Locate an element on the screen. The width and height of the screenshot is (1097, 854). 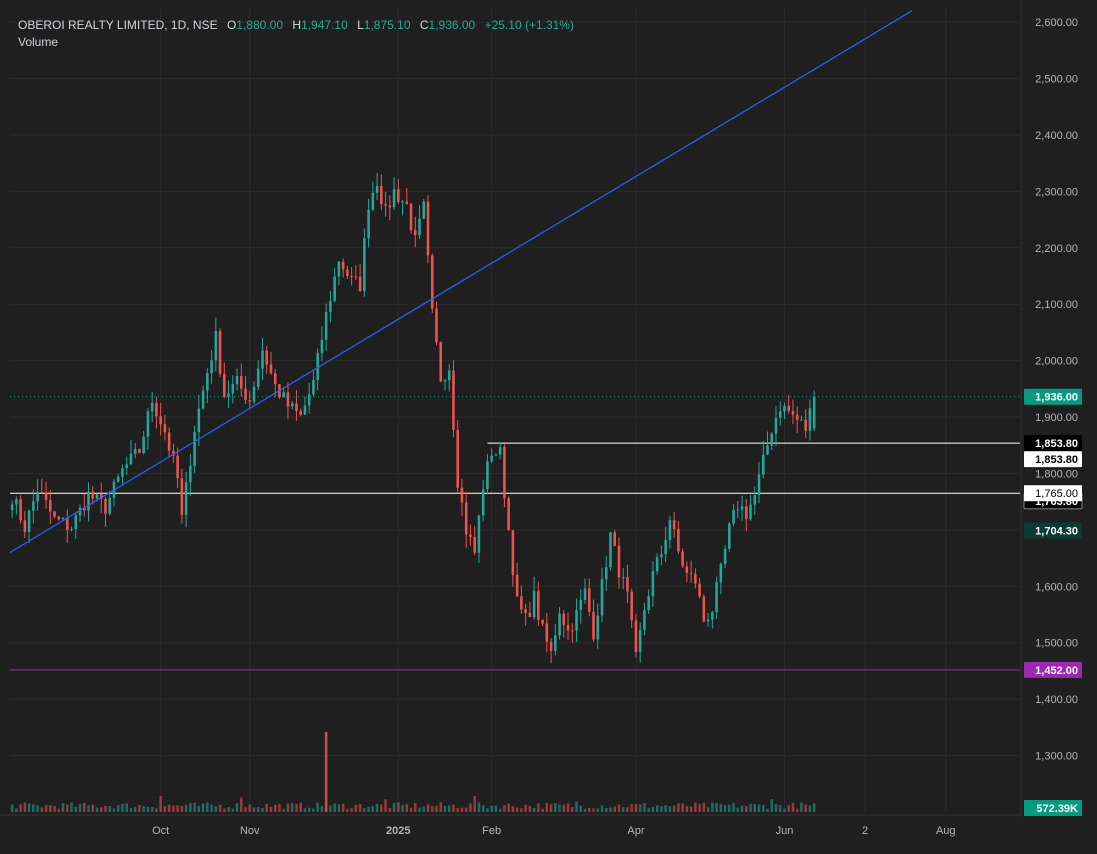
time-tick-label: 2 is located at coordinates (865, 831).